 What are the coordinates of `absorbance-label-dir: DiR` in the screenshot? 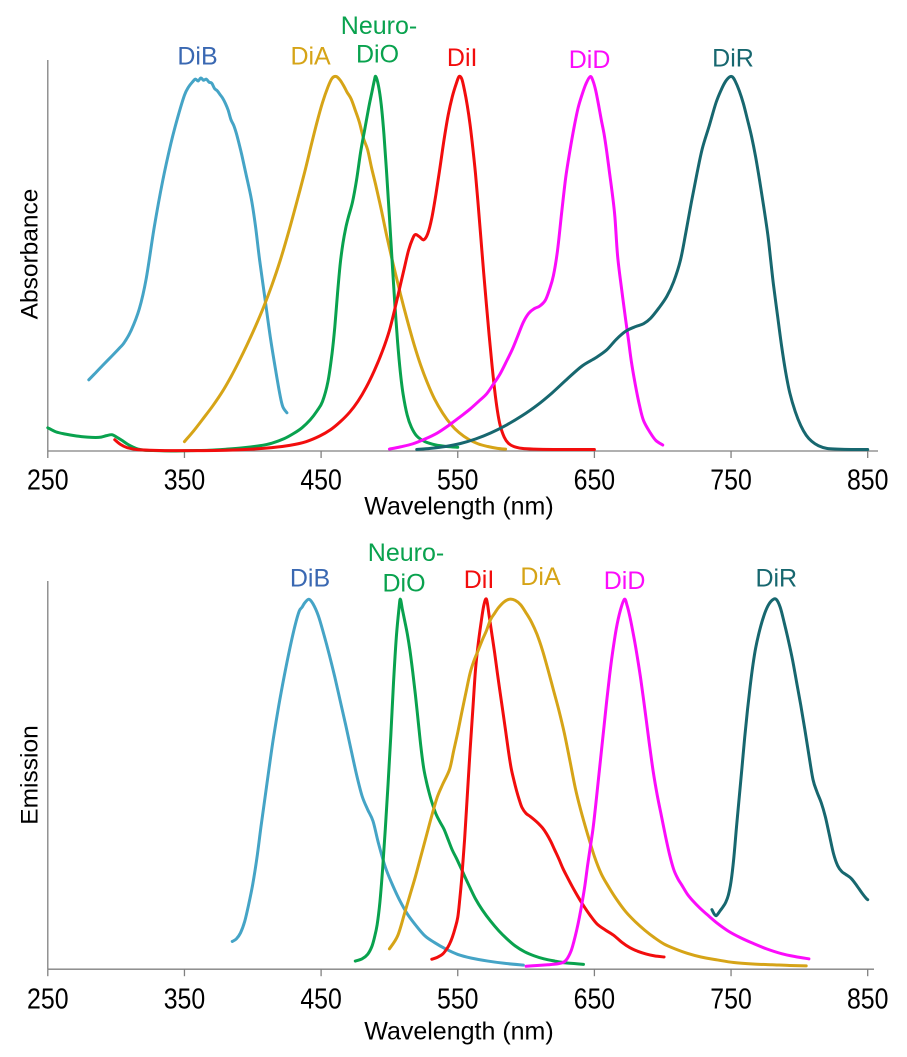 It's located at (733, 59).